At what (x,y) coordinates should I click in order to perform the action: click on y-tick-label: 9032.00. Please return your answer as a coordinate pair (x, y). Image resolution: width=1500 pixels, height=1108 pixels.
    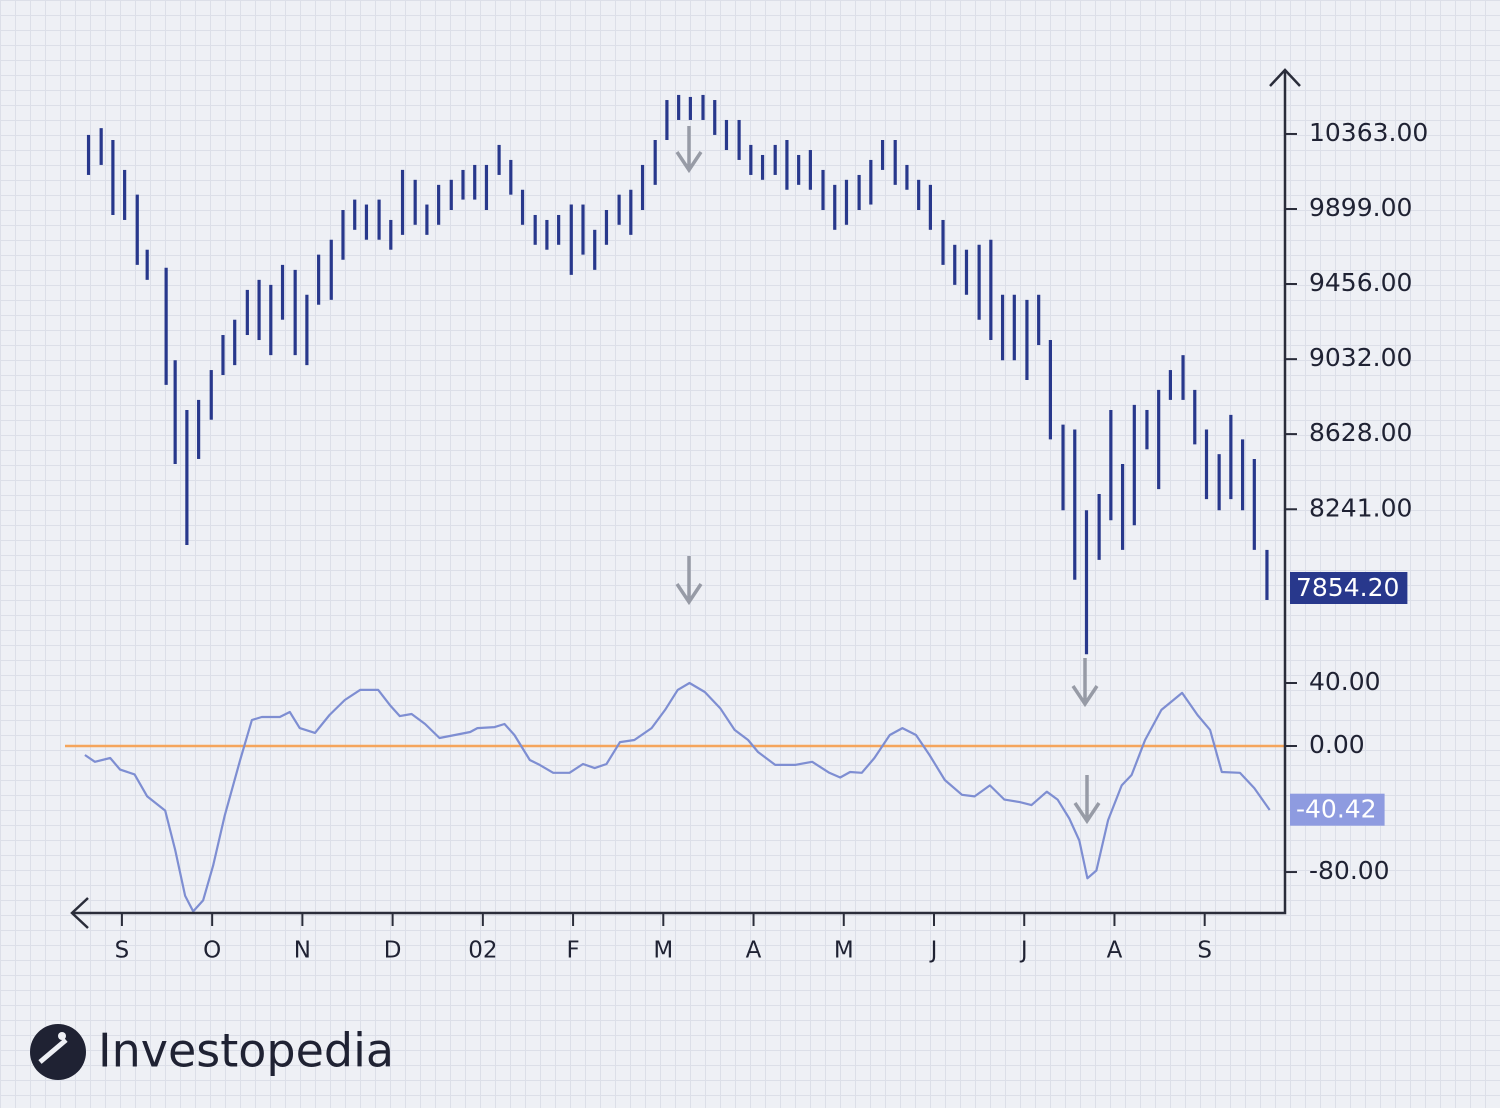
    Looking at the image, I should click on (1360, 357).